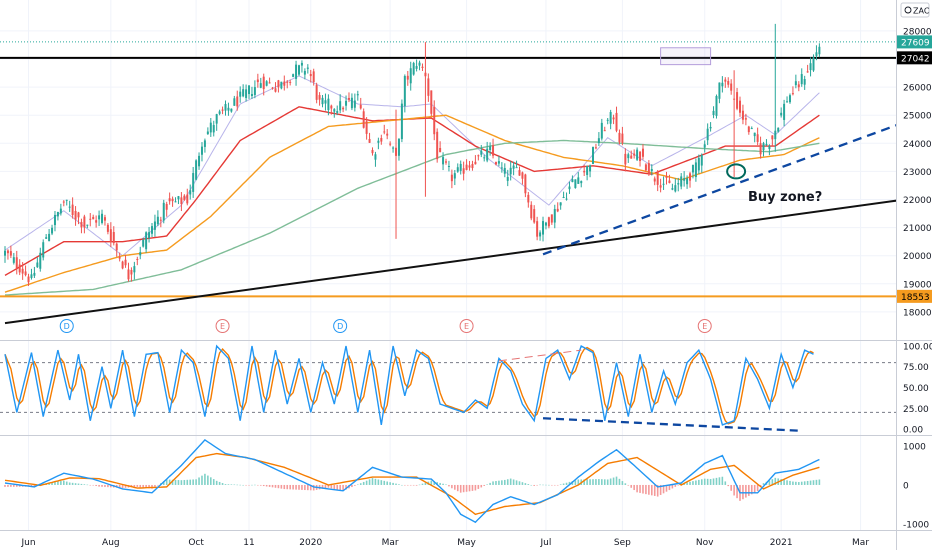 Image resolution: width=932 pixels, height=554 pixels. I want to click on macd-tick-label: 0, so click(906, 486).